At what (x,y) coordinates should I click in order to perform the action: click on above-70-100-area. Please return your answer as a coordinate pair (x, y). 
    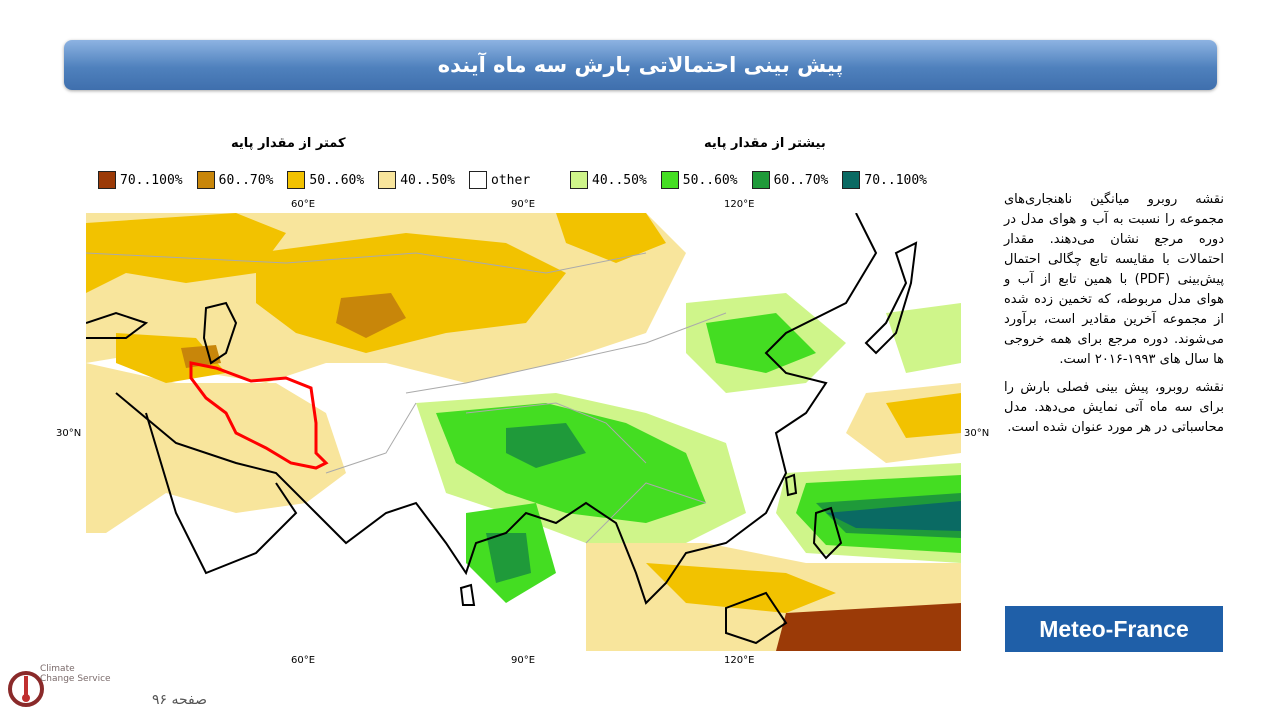
    Looking at the image, I should click on (893, 516).